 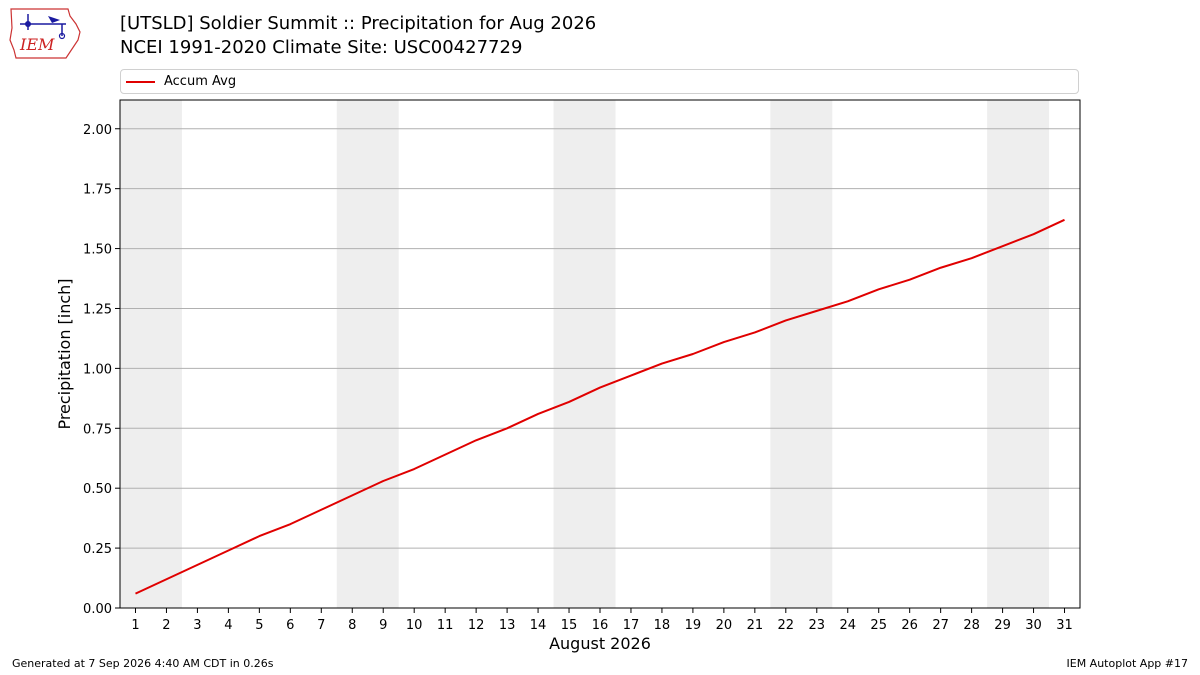 I want to click on x-tick-label: 19, so click(x=693, y=625).